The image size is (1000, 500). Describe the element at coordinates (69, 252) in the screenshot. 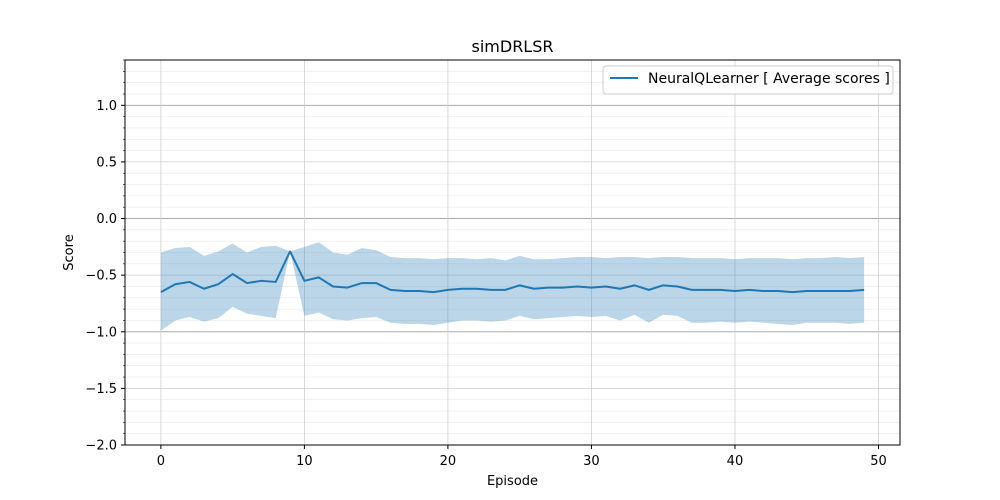

I see `y-axis-label: Score` at that location.